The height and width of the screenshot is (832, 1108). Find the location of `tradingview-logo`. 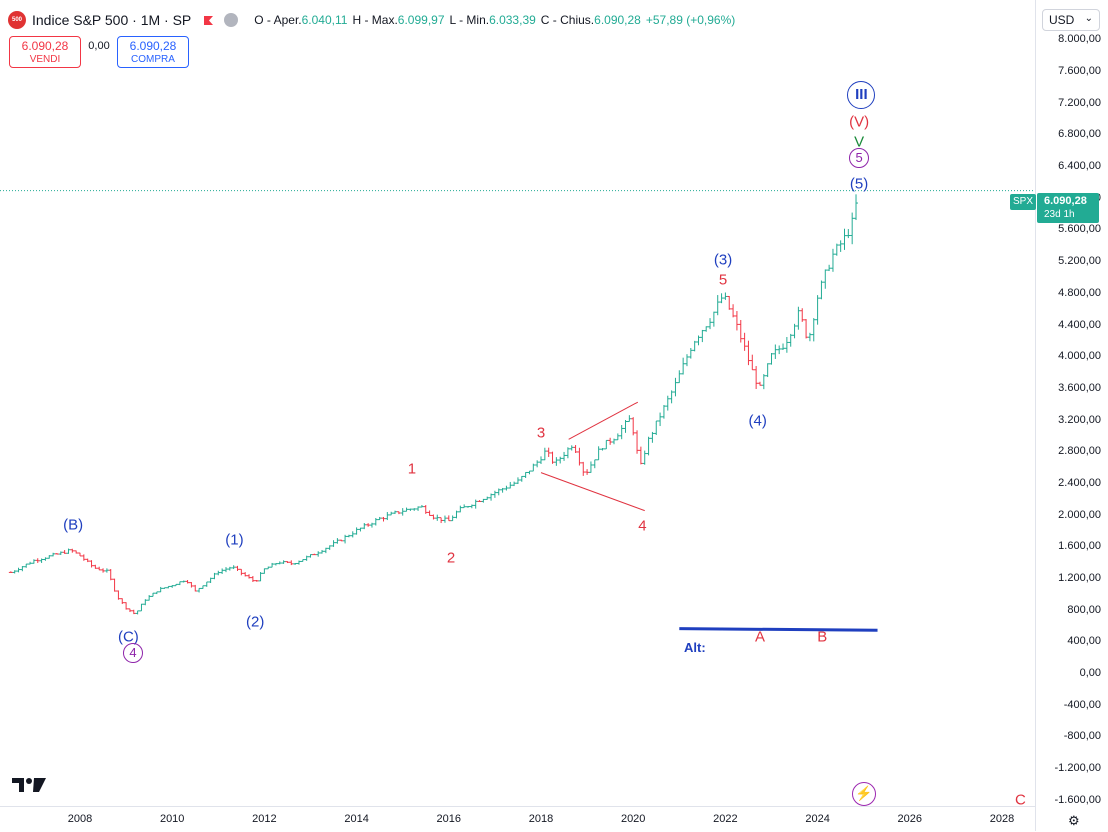

tradingview-logo is located at coordinates (29, 785).